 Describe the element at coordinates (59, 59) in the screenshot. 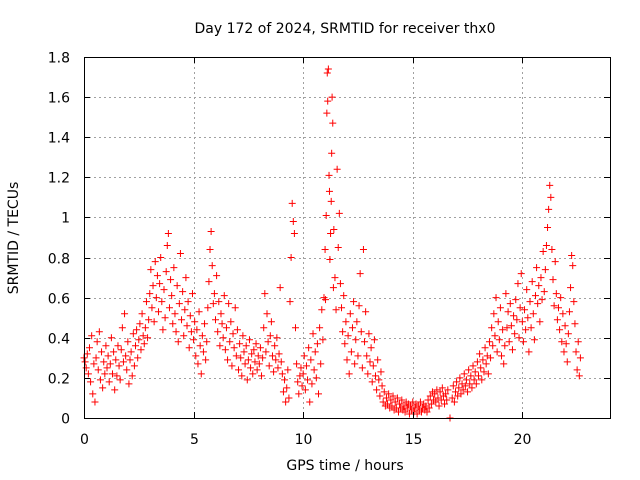

I see `y-tick-label: 1.8` at that location.